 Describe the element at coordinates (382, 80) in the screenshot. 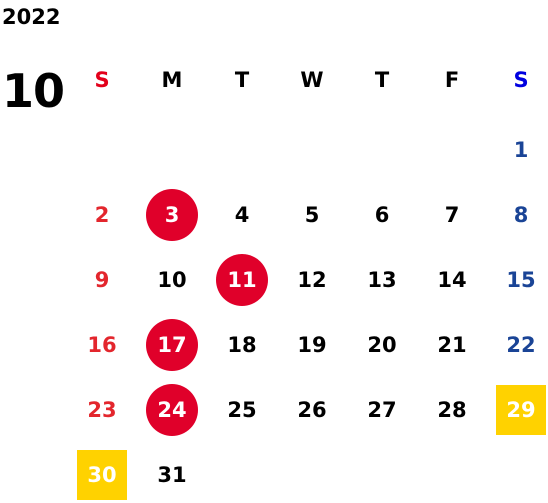

I see `weekday-header-thursday: T` at that location.